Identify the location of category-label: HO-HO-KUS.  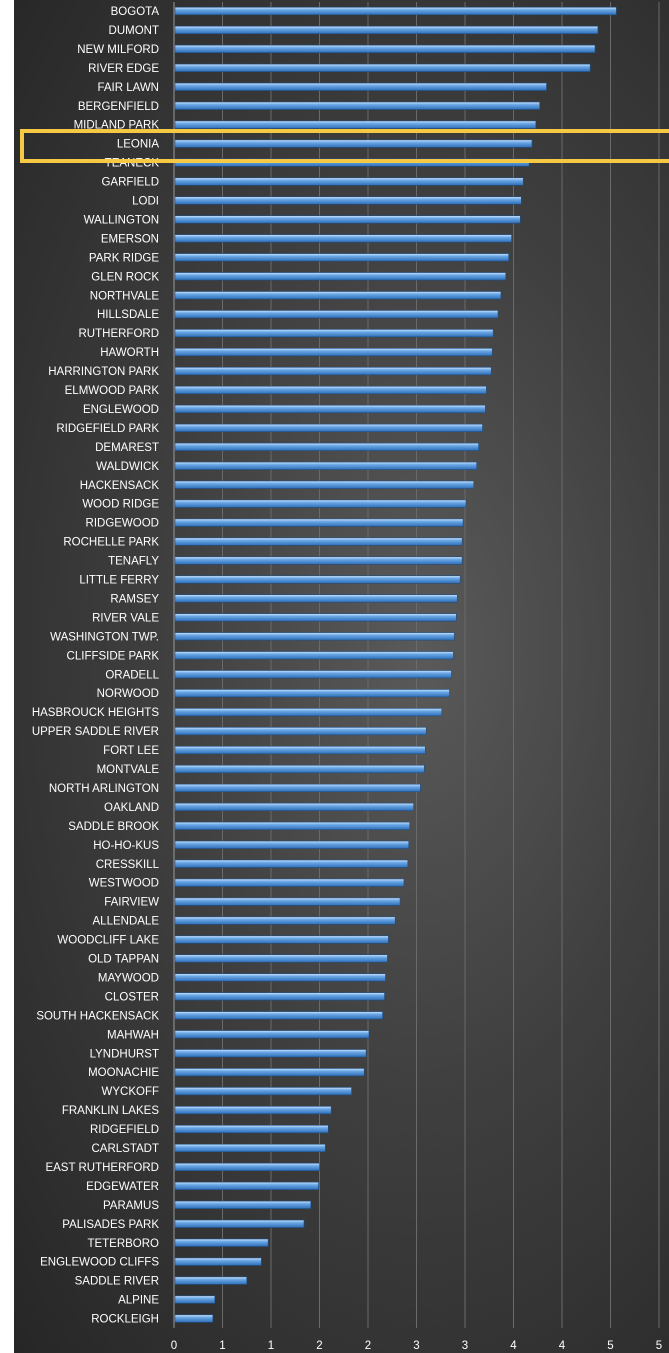
(126, 846).